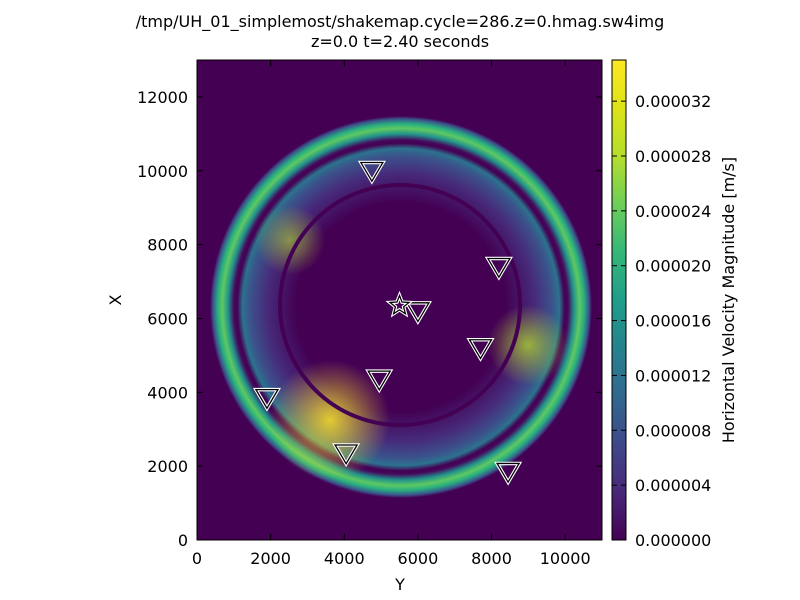  I want to click on colorbar-tick-label: 0.000032, so click(673, 101).